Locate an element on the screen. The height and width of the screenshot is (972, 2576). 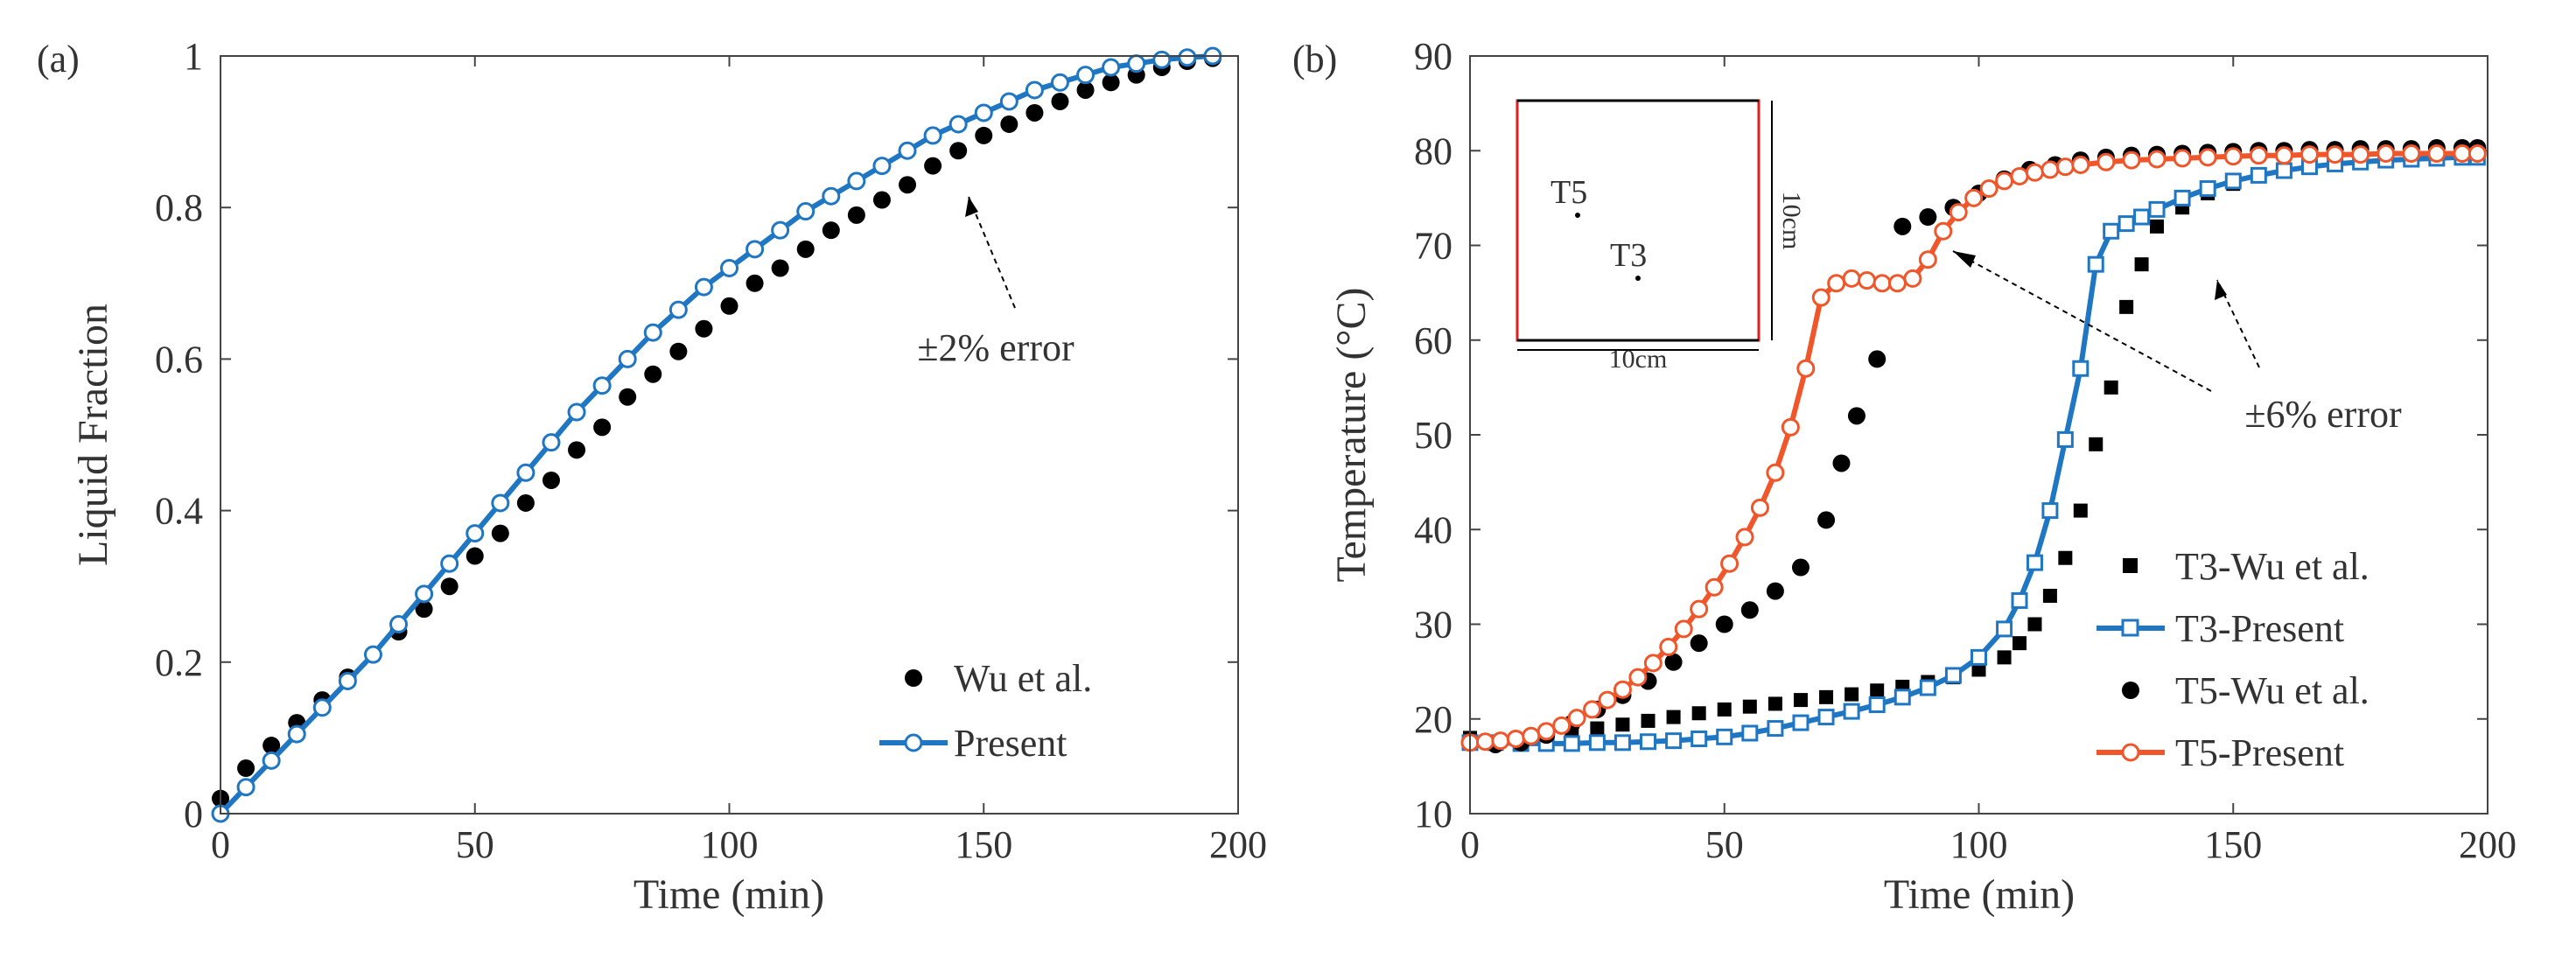
legend-label-t5-present: T5-Present is located at coordinates (2259, 753).